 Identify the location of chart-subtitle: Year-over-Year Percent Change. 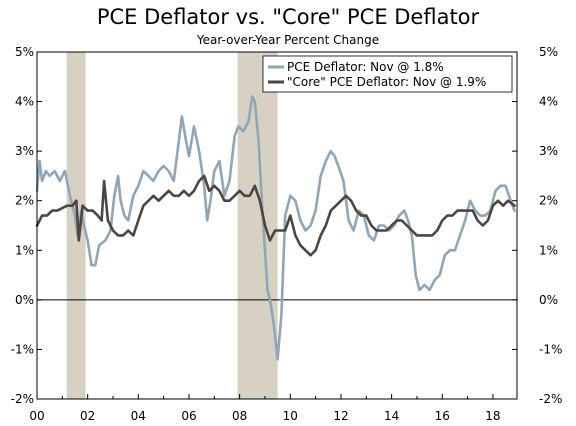
(287, 40).